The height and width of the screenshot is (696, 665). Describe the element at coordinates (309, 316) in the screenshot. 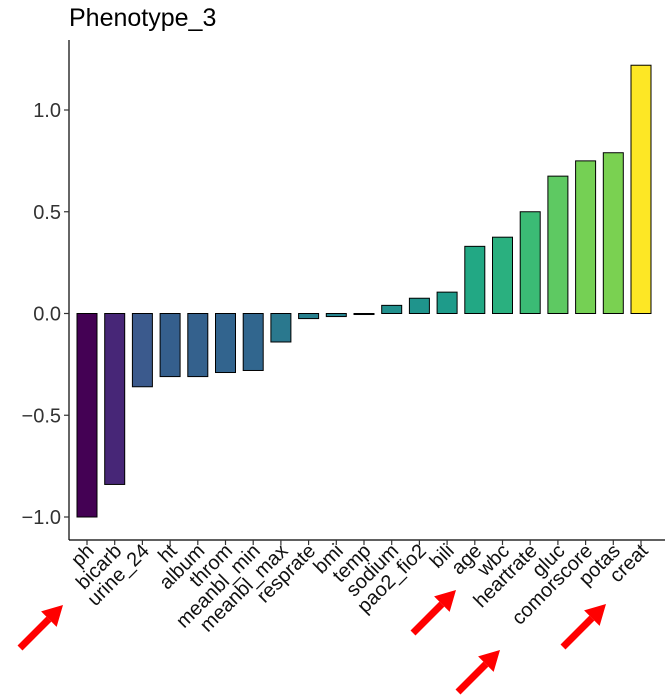

I see `bar-resprate` at that location.